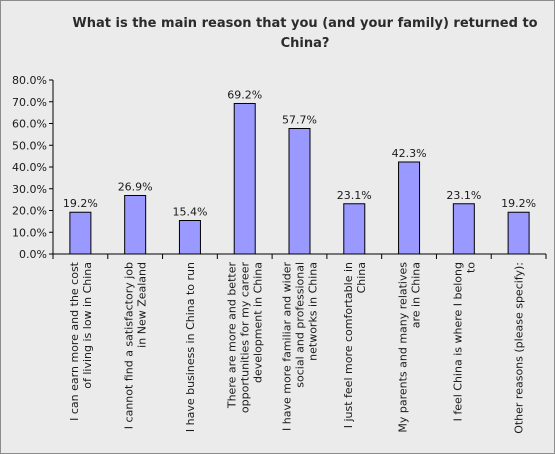  I want to click on y-tick-label: 80.0%, so click(29, 80).